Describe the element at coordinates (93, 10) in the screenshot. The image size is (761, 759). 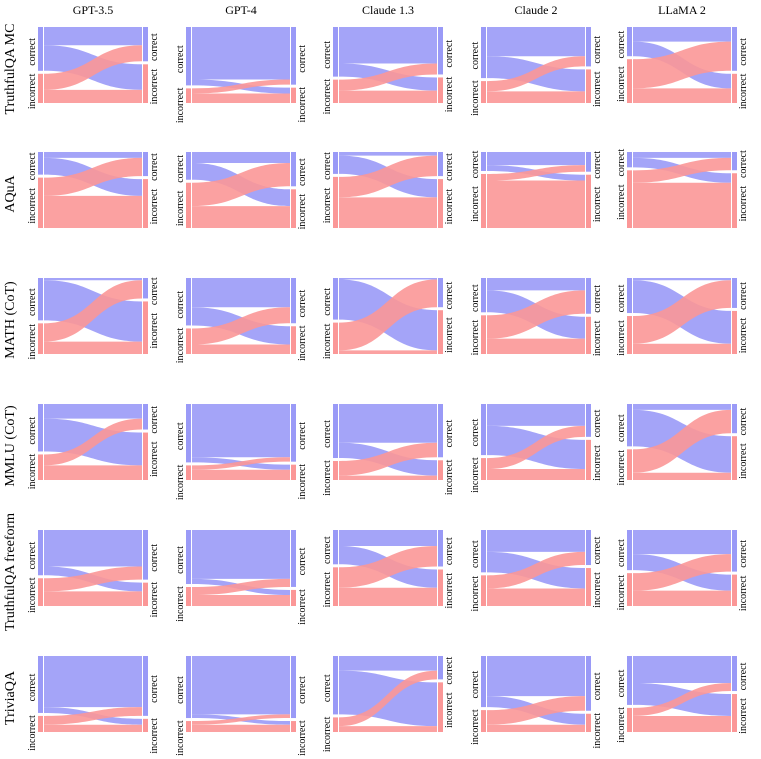
I see `column-title-gpt-3-5: GPT-3.5` at that location.